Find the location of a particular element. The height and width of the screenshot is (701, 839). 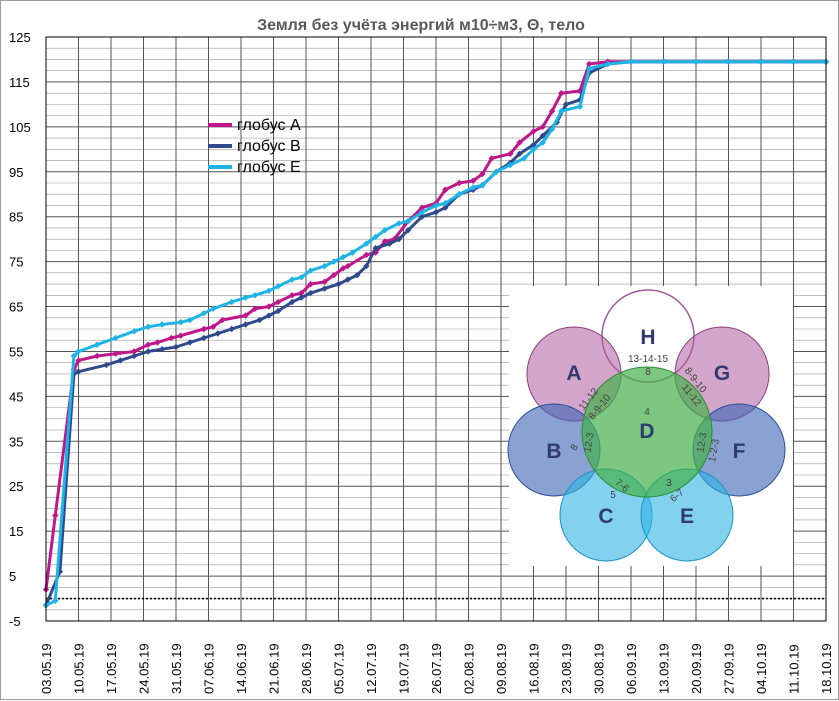

y-tick-label: 35 is located at coordinates (16, 441).